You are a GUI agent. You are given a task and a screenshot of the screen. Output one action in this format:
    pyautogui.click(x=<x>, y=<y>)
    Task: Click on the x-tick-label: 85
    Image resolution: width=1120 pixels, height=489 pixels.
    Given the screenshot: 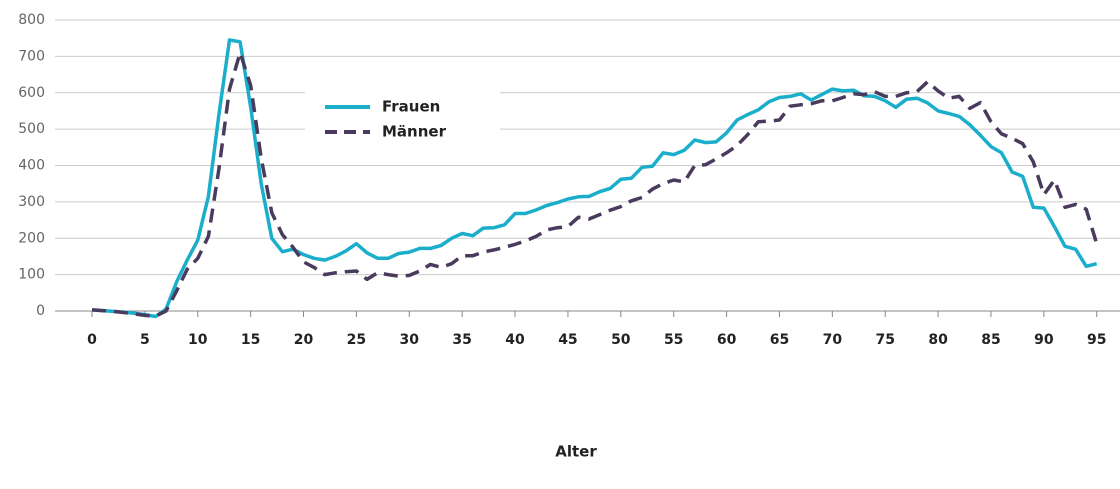 What is the action you would take?
    pyautogui.click(x=990, y=340)
    